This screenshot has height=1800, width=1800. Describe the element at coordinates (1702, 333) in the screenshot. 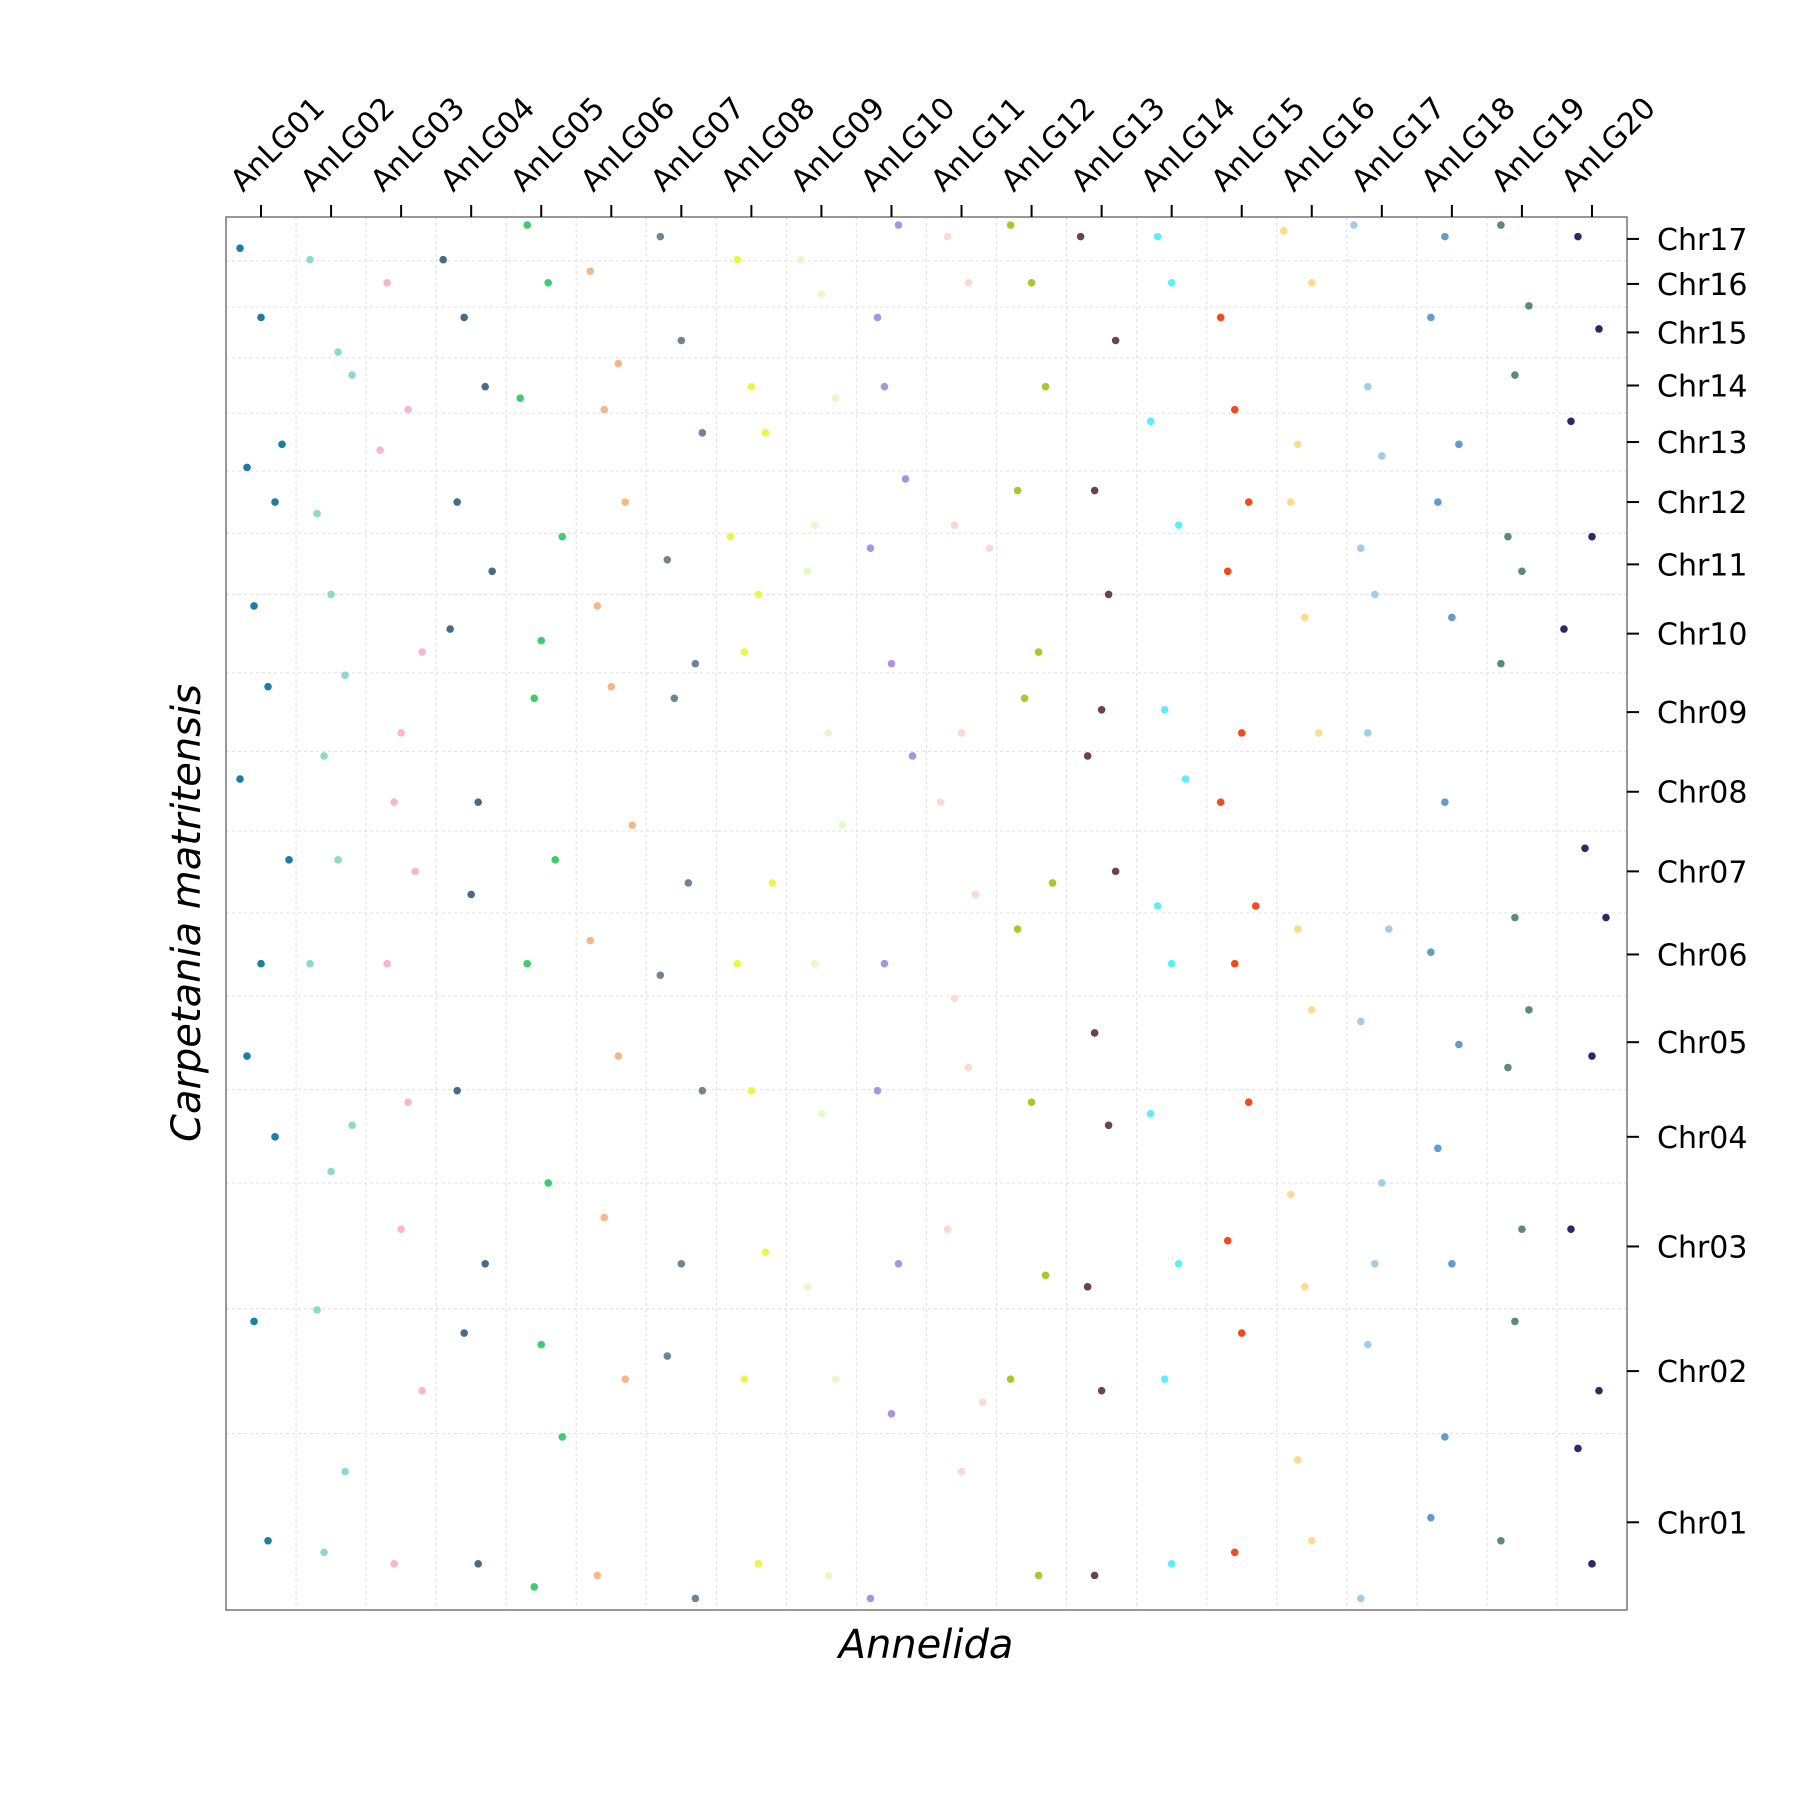

I see `y-tick-label: Chr15` at that location.